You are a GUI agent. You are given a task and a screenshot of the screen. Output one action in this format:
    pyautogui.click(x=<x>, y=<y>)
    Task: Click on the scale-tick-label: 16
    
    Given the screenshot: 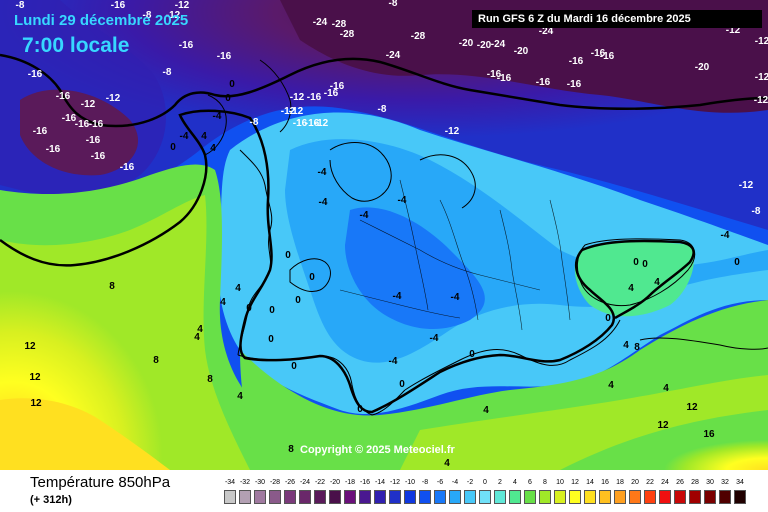 What is the action you would take?
    pyautogui.click(x=605, y=482)
    